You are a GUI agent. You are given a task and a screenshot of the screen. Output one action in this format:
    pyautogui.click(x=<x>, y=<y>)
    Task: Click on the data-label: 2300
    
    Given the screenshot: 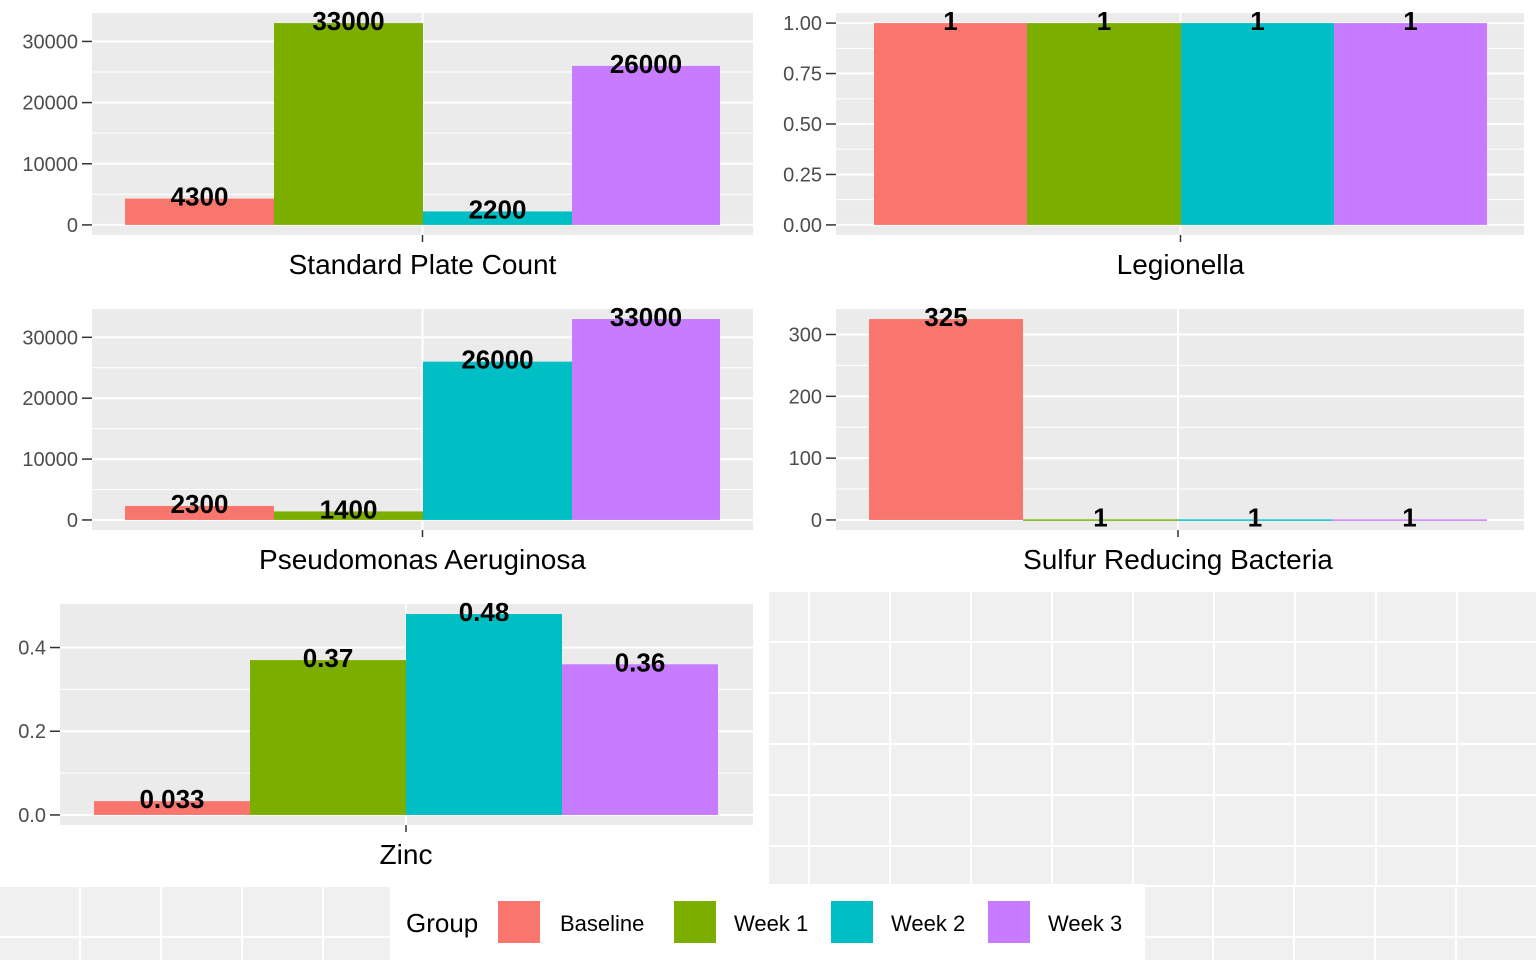 What is the action you would take?
    pyautogui.click(x=200, y=504)
    